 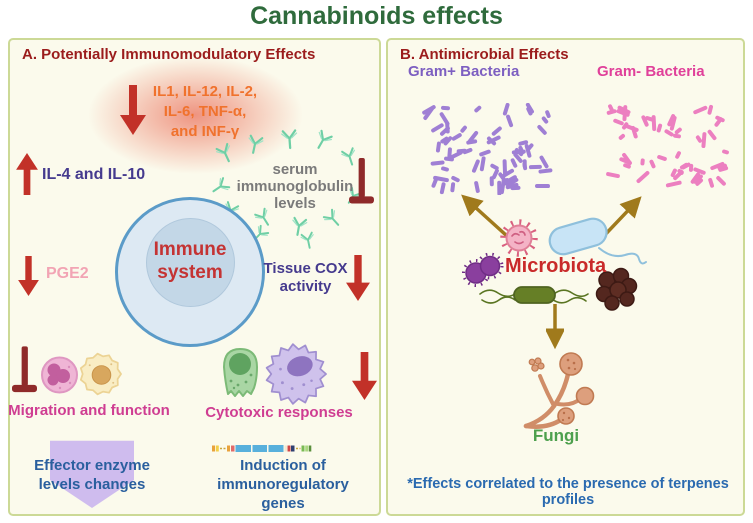 I want to click on curved-bacterium-icon, so click(x=597, y=241).